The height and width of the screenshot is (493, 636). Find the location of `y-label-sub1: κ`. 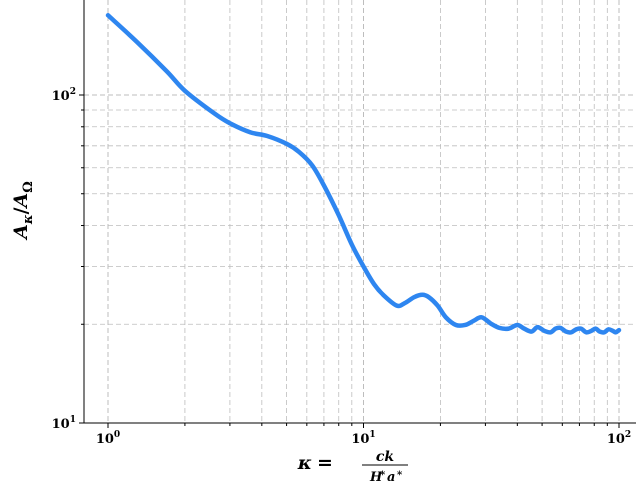

y-label-sub1: κ is located at coordinates (28, 219).